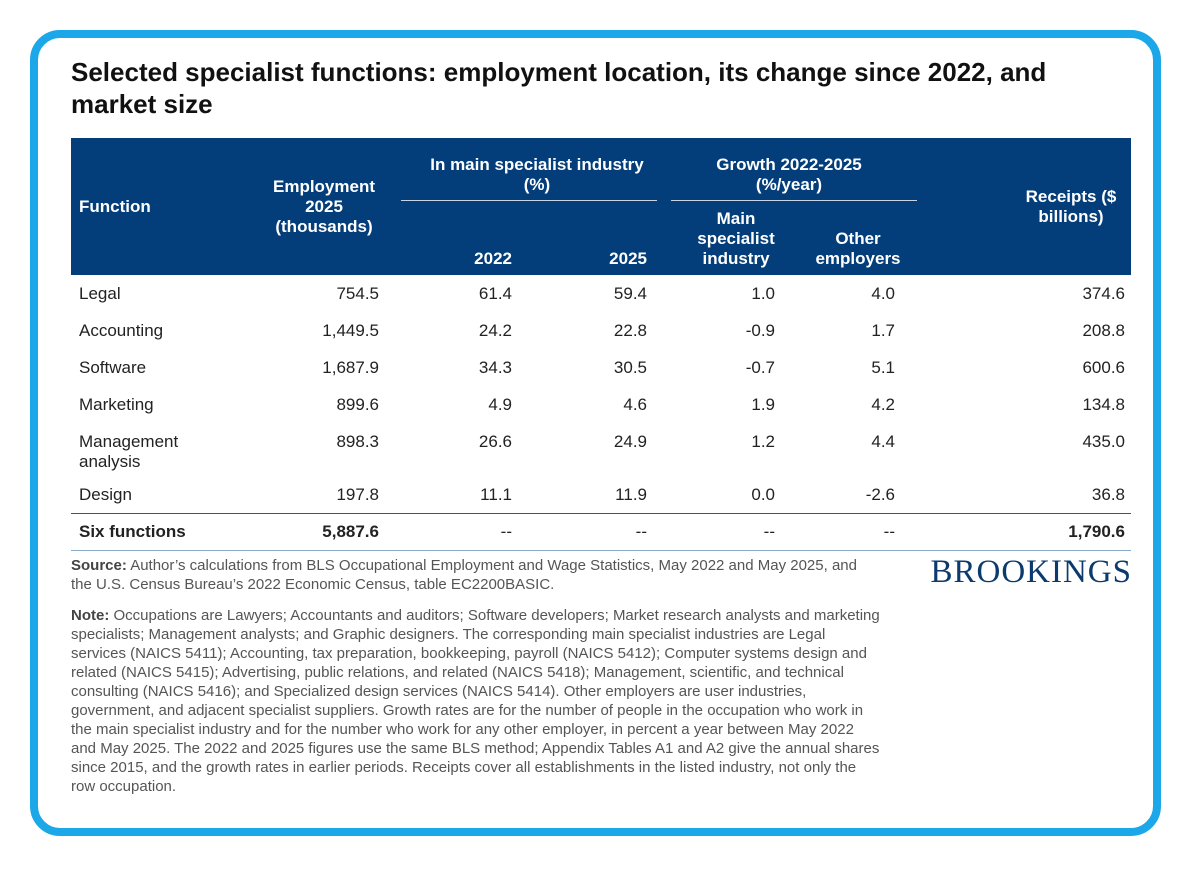 The image size is (1200, 870). I want to click on header-employment: Employment 2025 (thousands), so click(319, 206).